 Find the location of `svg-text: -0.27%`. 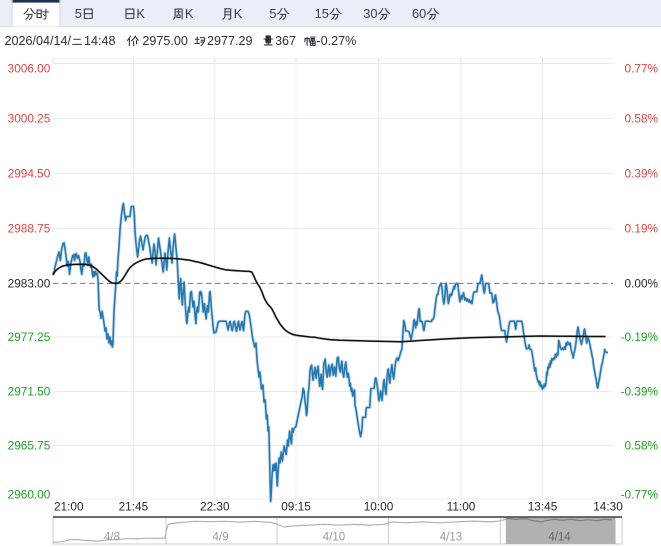

svg-text: -0.27% is located at coordinates (336, 41).